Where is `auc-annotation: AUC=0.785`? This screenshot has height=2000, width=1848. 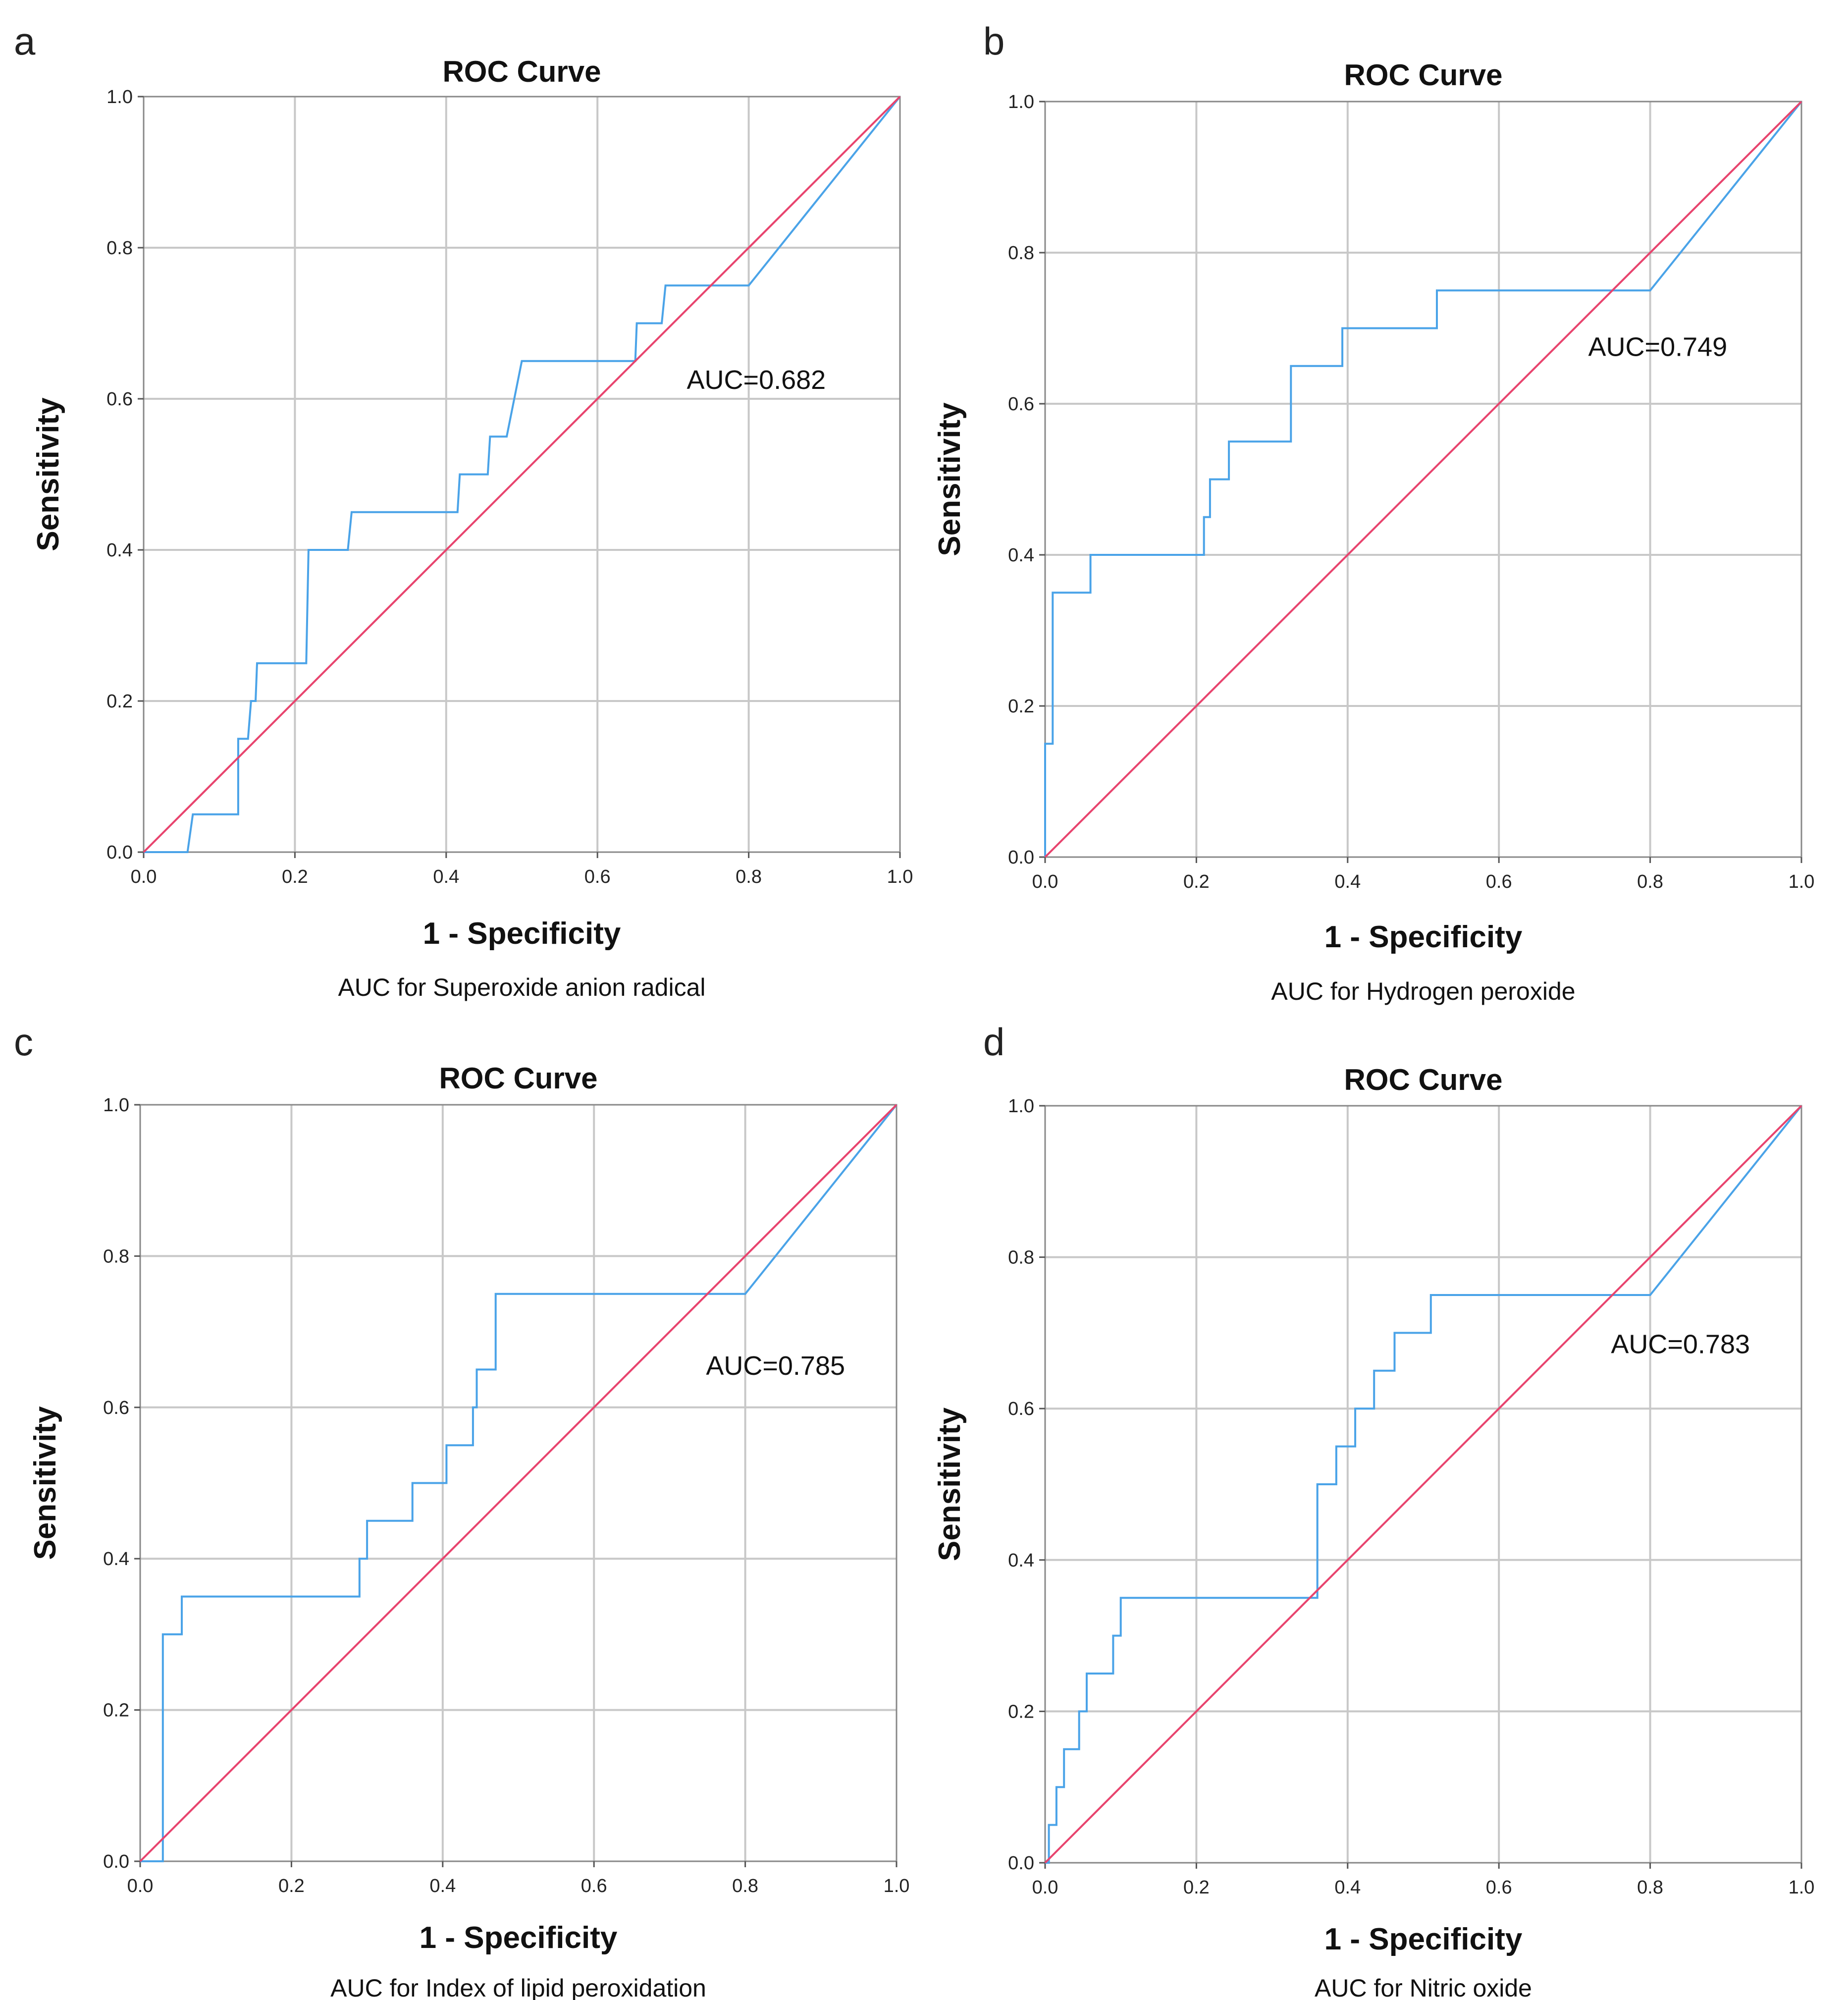
auc-annotation: AUC=0.785 is located at coordinates (775, 1366).